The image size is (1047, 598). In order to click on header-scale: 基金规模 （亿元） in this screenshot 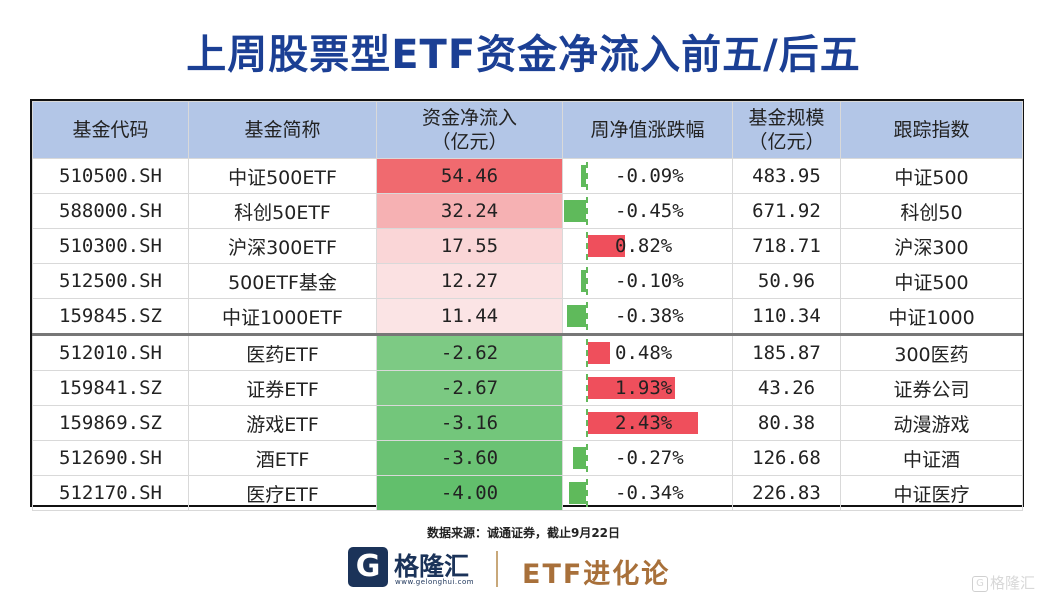, I will do `click(786, 130)`.